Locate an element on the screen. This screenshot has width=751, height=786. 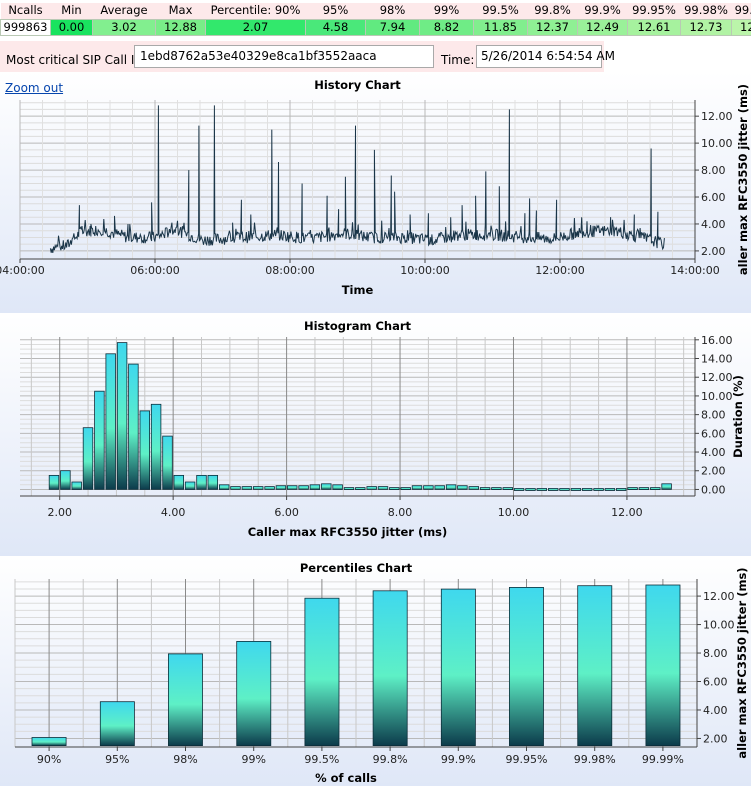
y-tick-label: 0.00 is located at coordinates (713, 489).